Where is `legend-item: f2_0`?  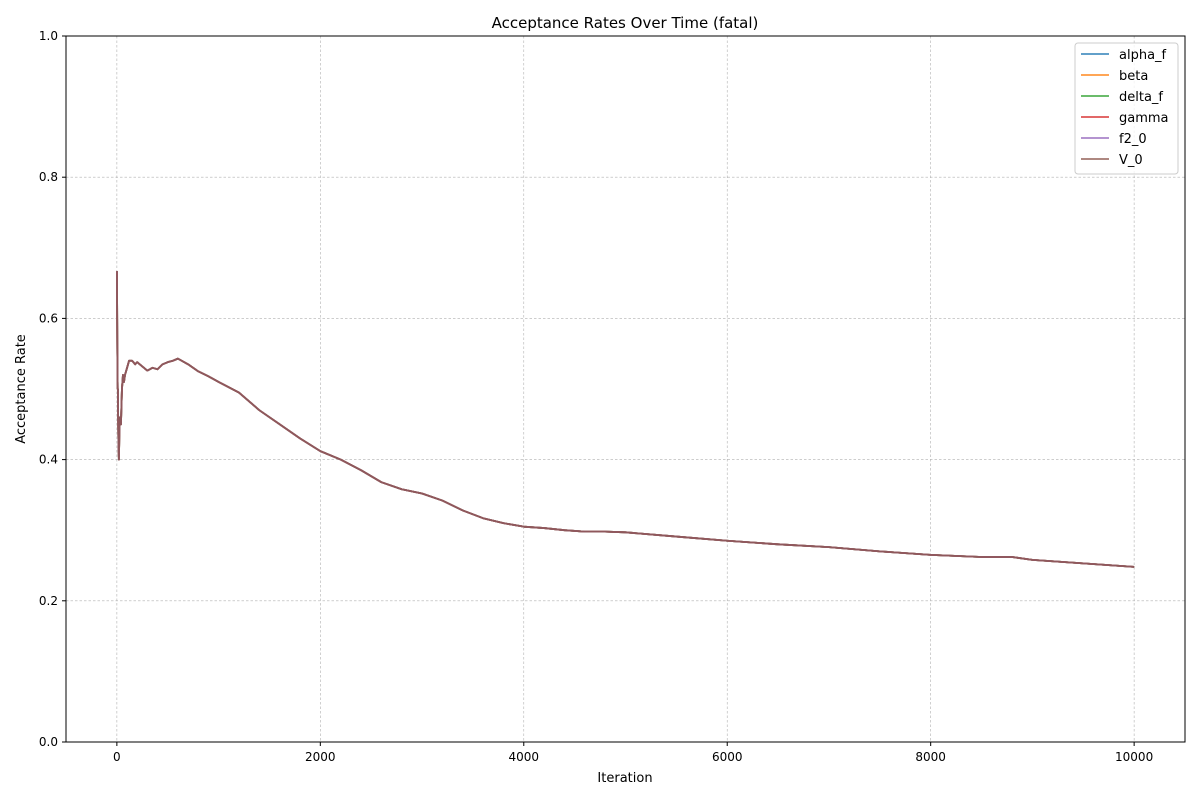 legend-item: f2_0 is located at coordinates (1114, 139).